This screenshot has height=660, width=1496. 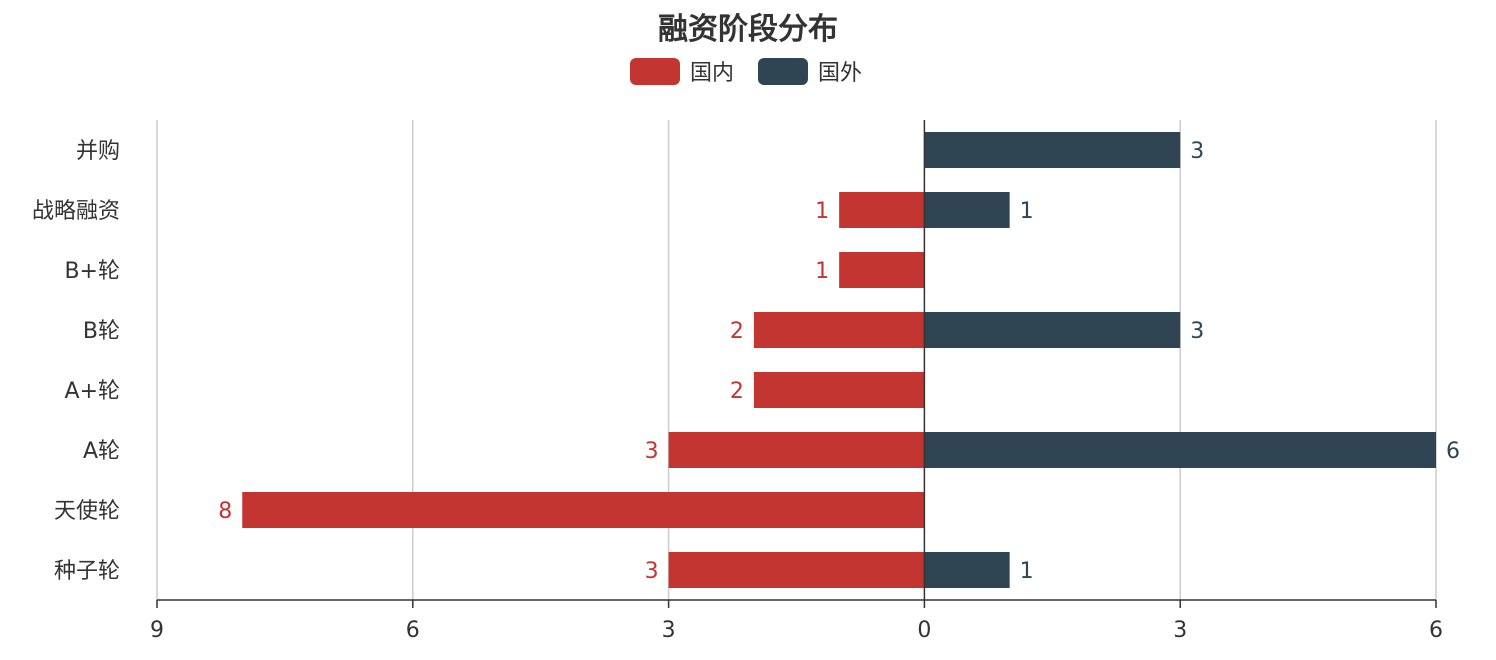 What do you see at coordinates (924, 630) in the screenshot?
I see `x-tick-label: 0` at bounding box center [924, 630].